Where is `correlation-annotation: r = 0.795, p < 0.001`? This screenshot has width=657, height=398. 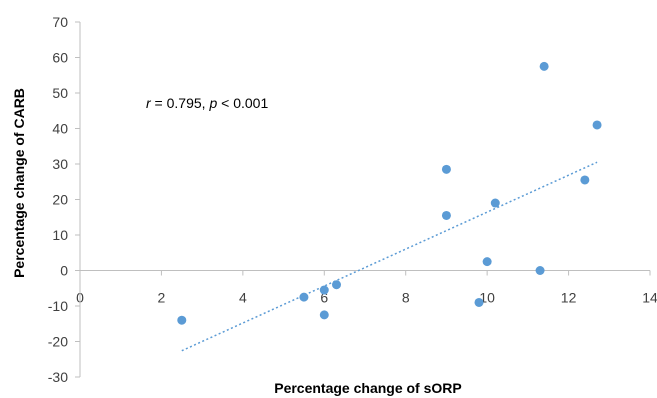 correlation-annotation: r = 0.795, p < 0.001 is located at coordinates (207, 103).